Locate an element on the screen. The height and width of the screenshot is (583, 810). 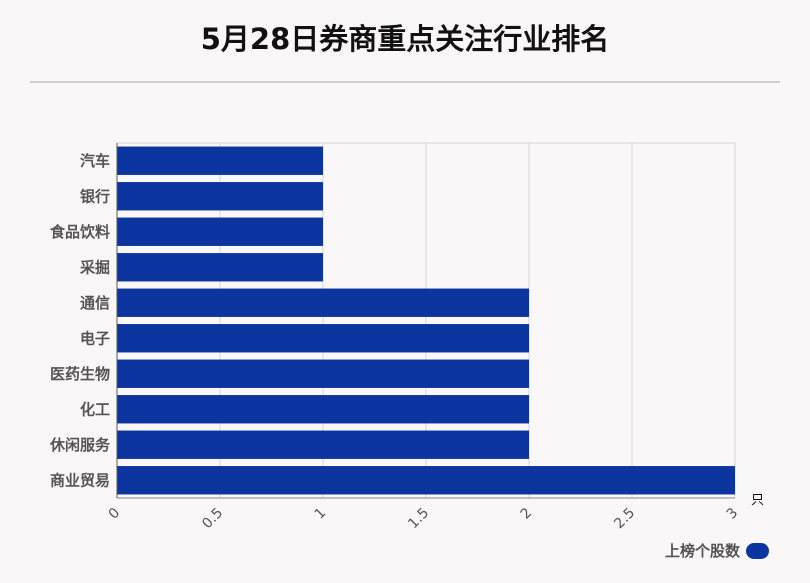
category-label-9: 商业贸易 is located at coordinates (80, 480).